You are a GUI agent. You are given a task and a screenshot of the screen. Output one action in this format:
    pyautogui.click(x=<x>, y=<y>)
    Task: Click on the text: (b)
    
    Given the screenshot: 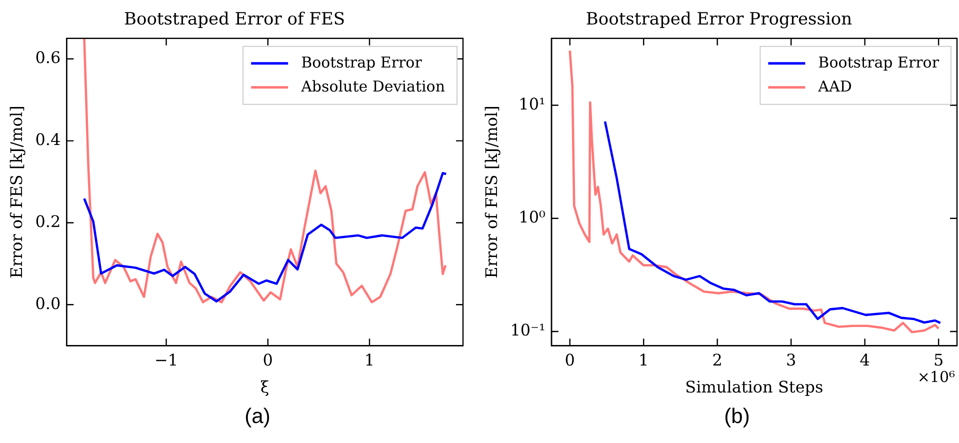 What is the action you would take?
    pyautogui.click(x=737, y=417)
    